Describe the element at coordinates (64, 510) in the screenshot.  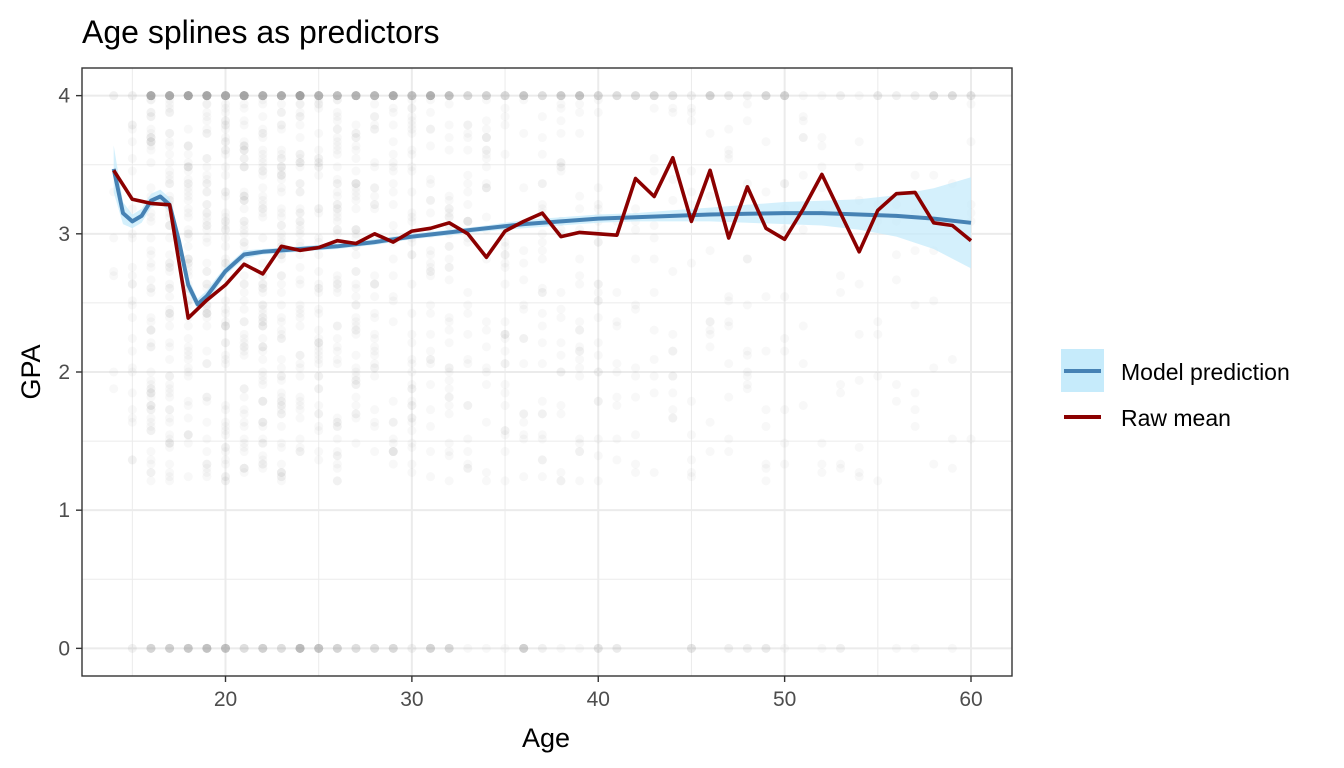
I see `y-tick-label: 1` at that location.